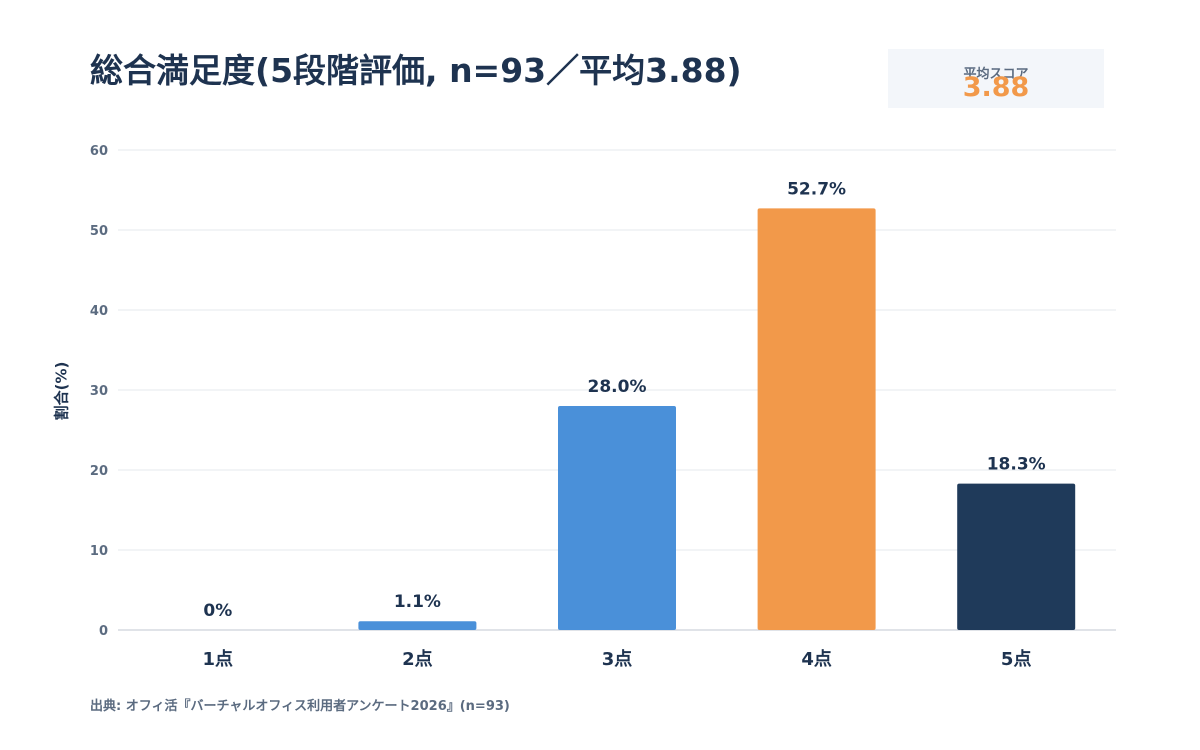  I want to click on y-tick-label: 60, so click(99, 151).